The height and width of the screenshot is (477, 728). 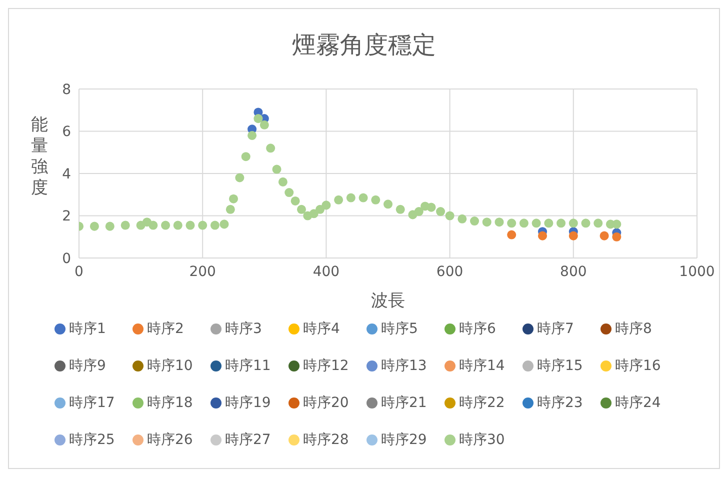 I want to click on legend-label: 時序15, so click(x=560, y=365).